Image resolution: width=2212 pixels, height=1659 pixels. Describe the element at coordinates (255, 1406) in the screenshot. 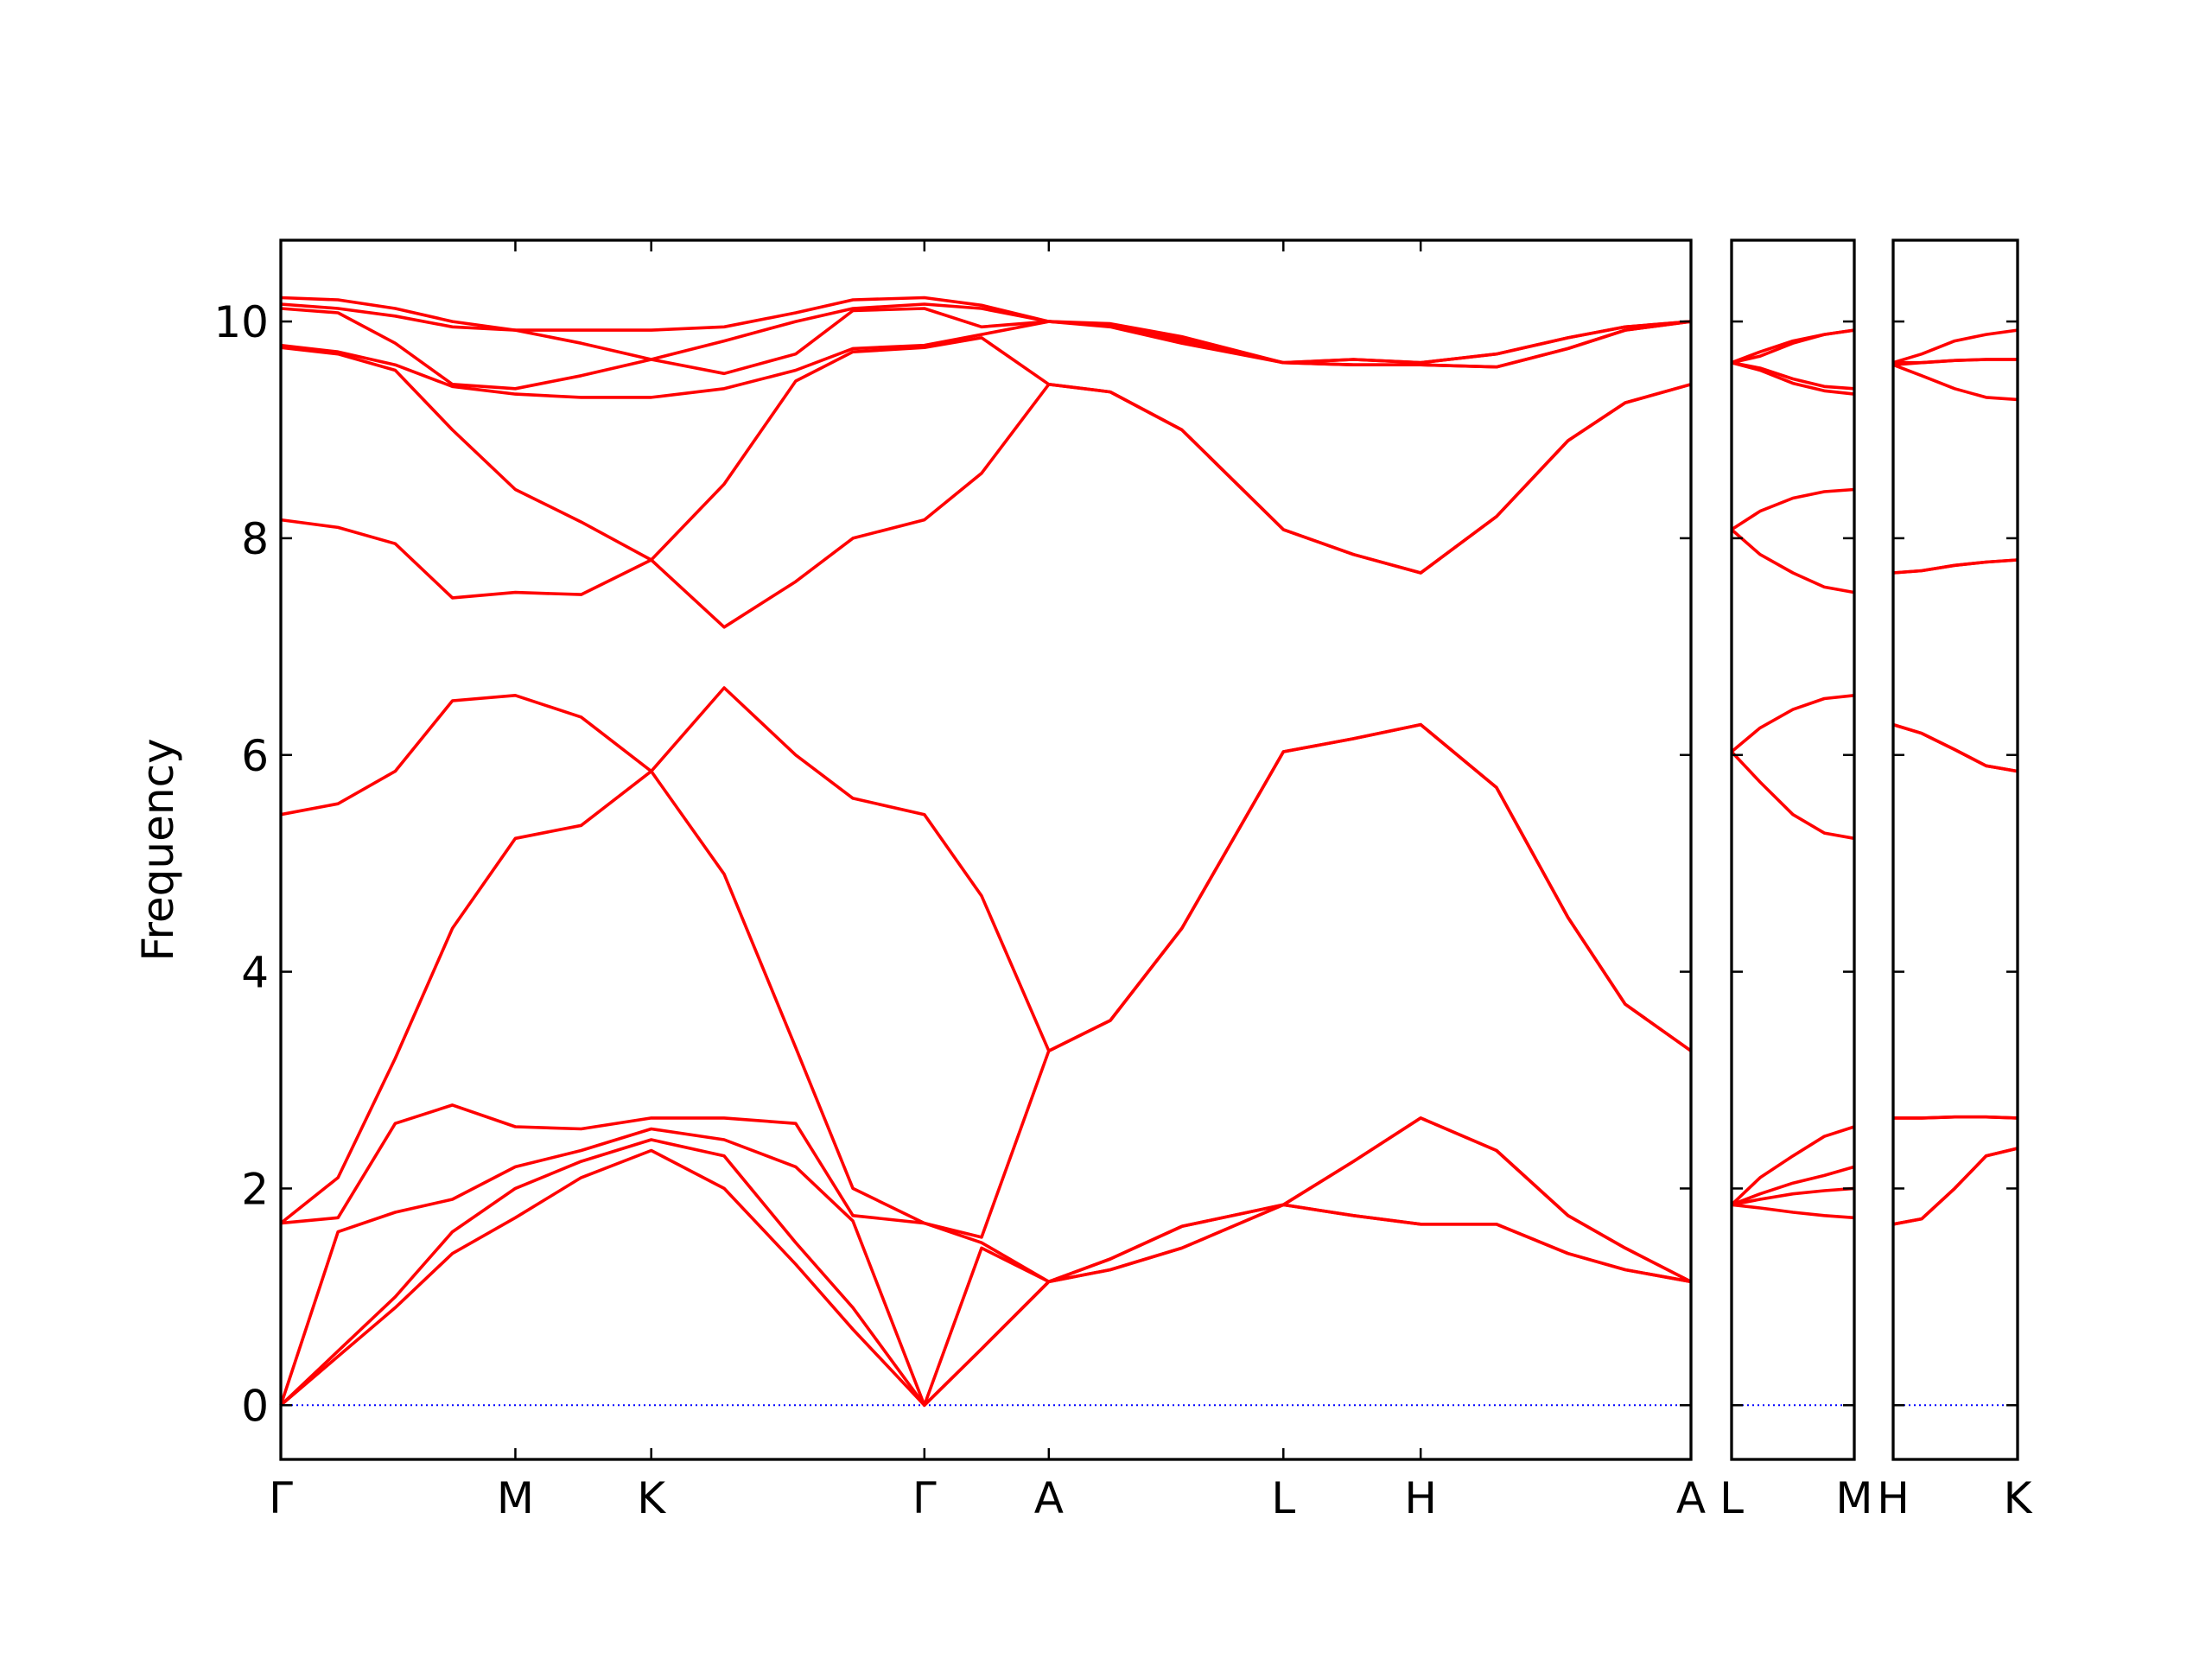

I see `y-tick-label: 0` at that location.